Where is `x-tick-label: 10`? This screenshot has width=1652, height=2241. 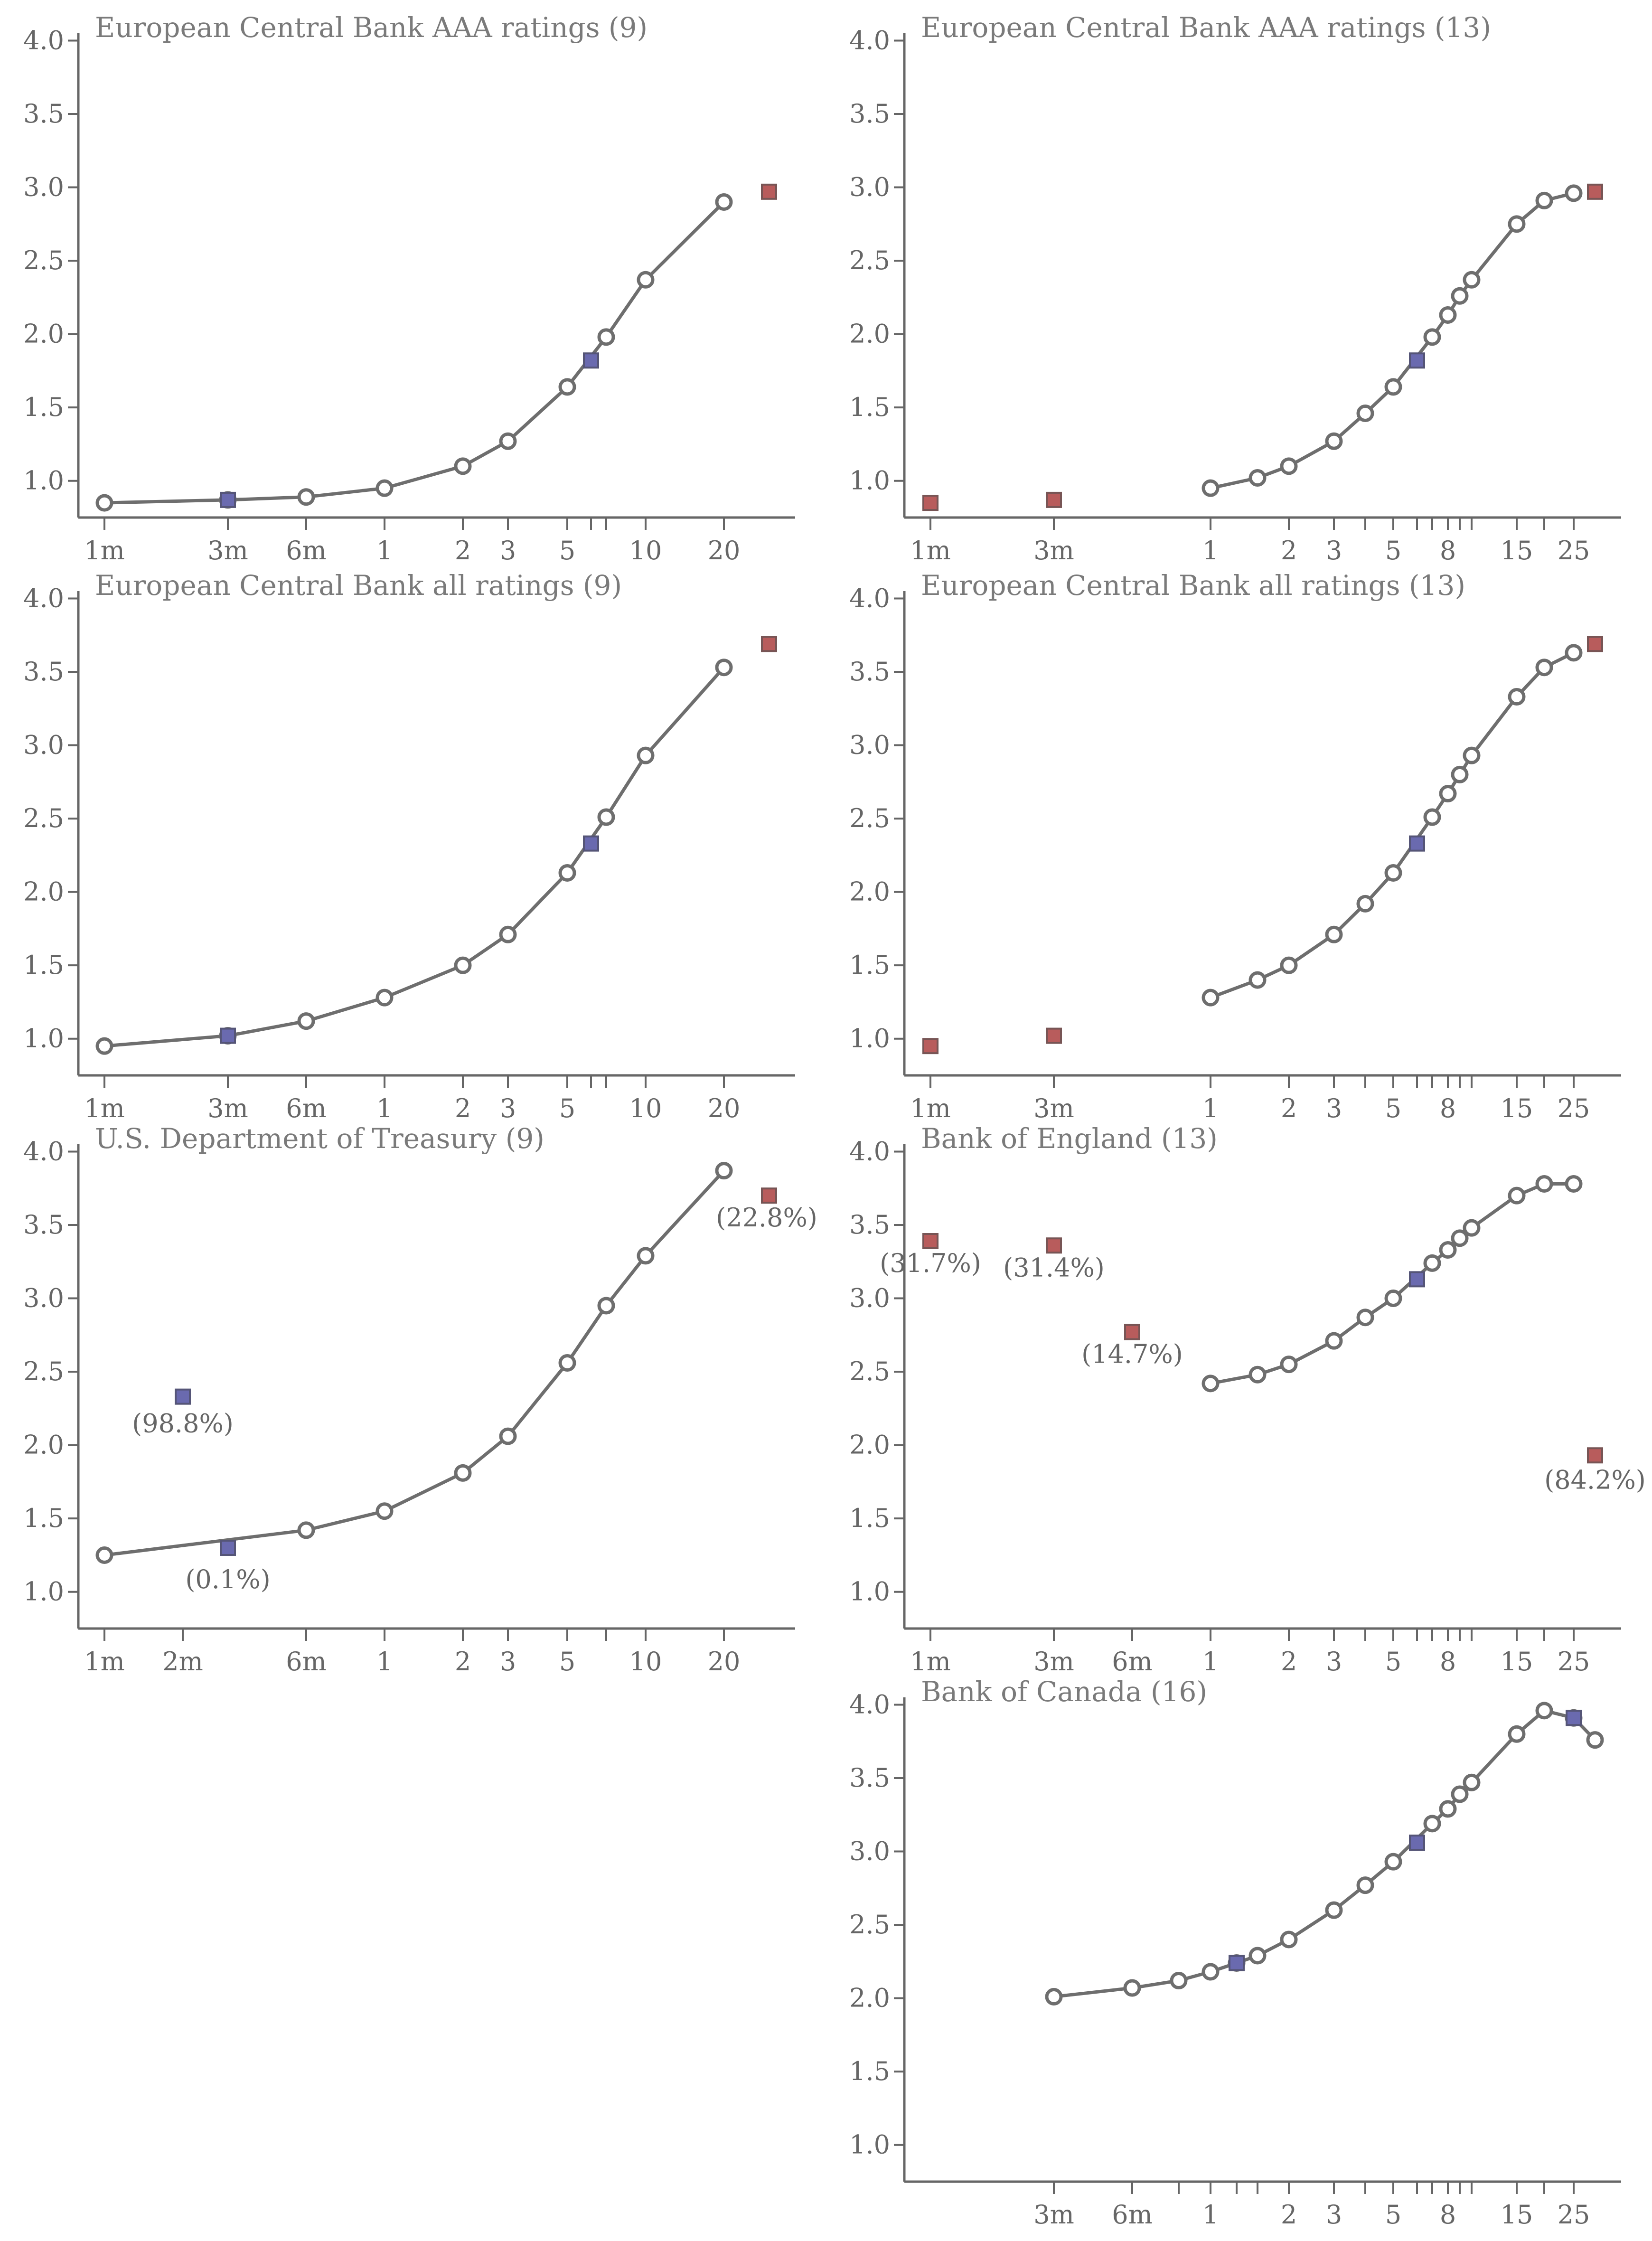 x-tick-label: 10 is located at coordinates (645, 1661).